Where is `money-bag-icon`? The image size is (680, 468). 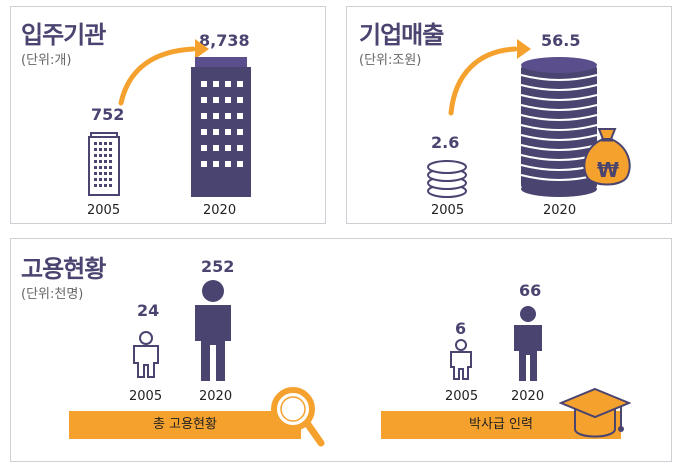
money-bag-icon is located at coordinates (607, 157).